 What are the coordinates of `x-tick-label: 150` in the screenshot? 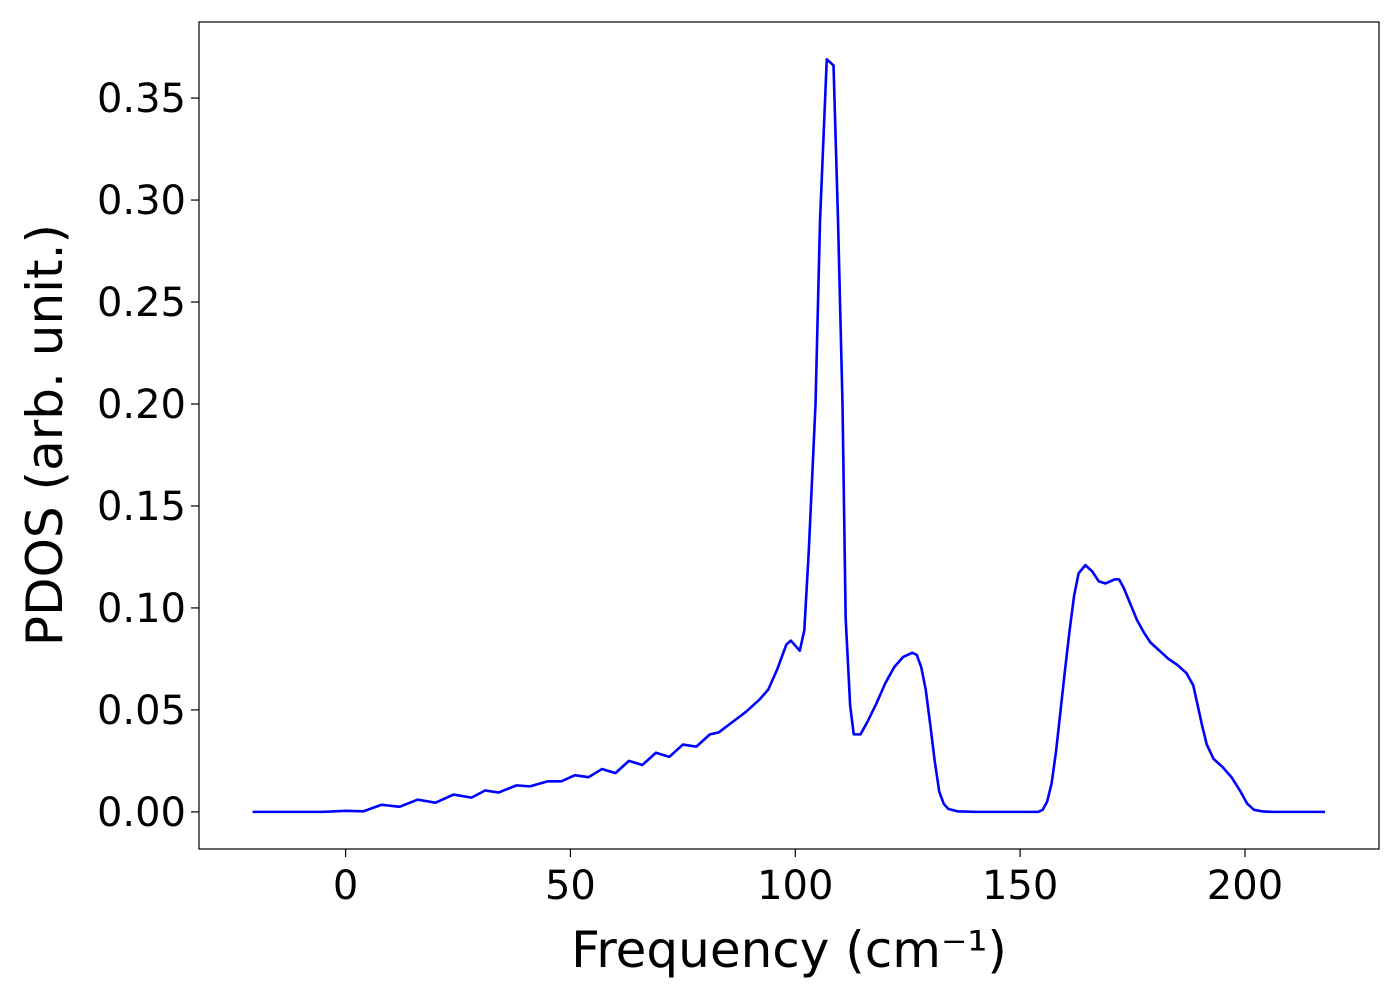 It's located at (1020, 886).